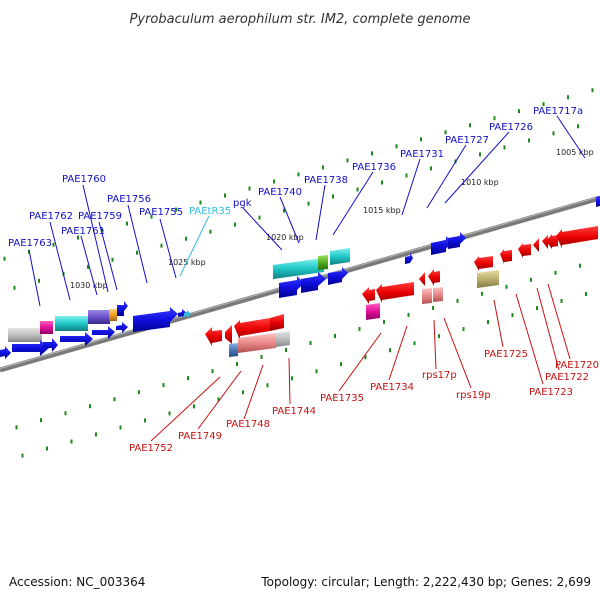  I want to click on gene-label: pgk, so click(242, 203).